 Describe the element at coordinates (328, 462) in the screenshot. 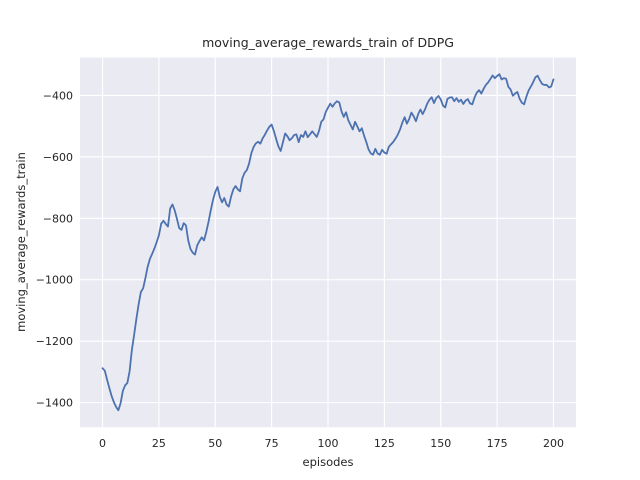

I see `x-axis-label: episodes` at that location.